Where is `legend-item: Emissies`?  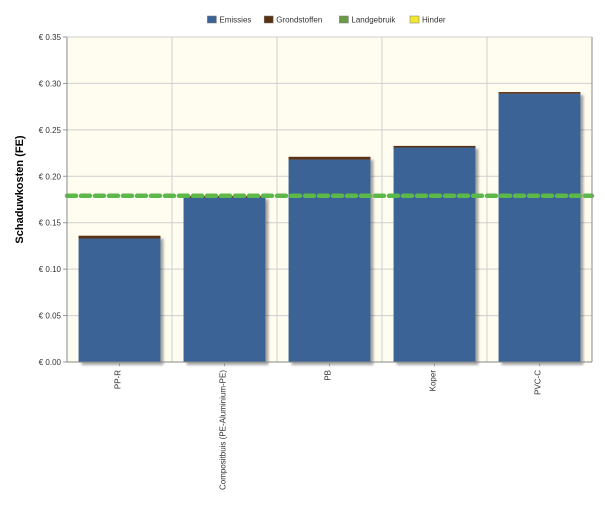
legend-item: Emissies is located at coordinates (229, 20).